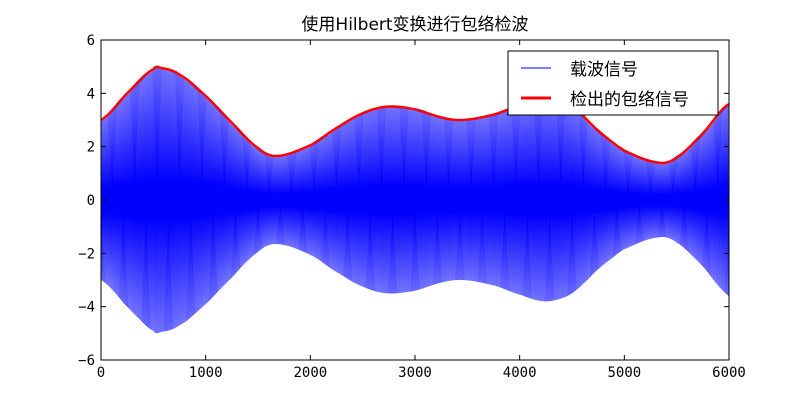 The height and width of the screenshot is (400, 810). I want to click on y-tick-label: 6, so click(91, 41).